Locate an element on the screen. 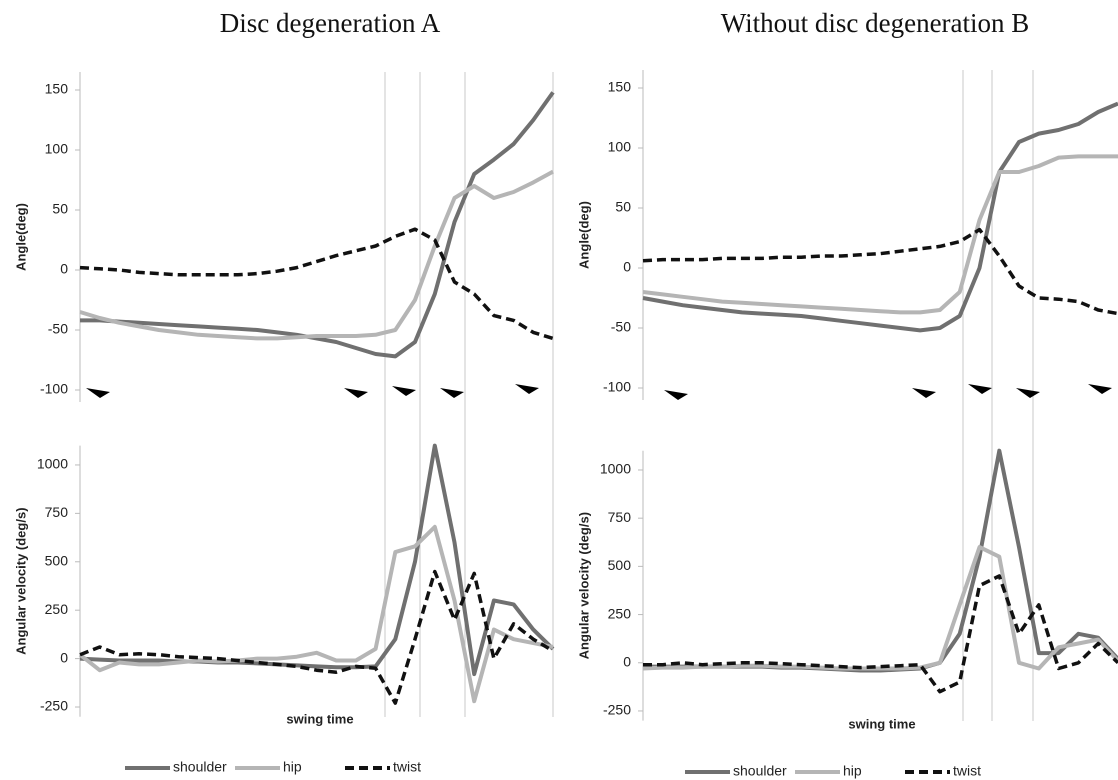  chart-title: Without disc degeneration B is located at coordinates (875, 23).